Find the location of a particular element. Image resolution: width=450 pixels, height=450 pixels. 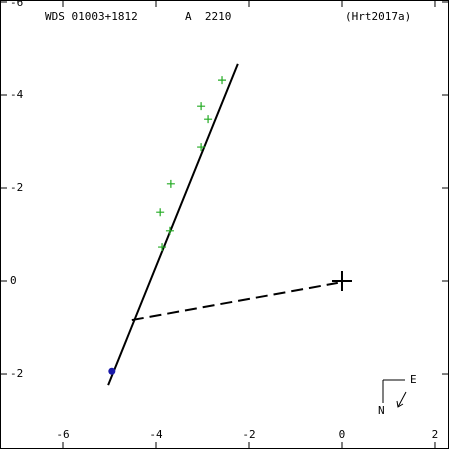

y-tick-label: -4 is located at coordinates (17, 94).